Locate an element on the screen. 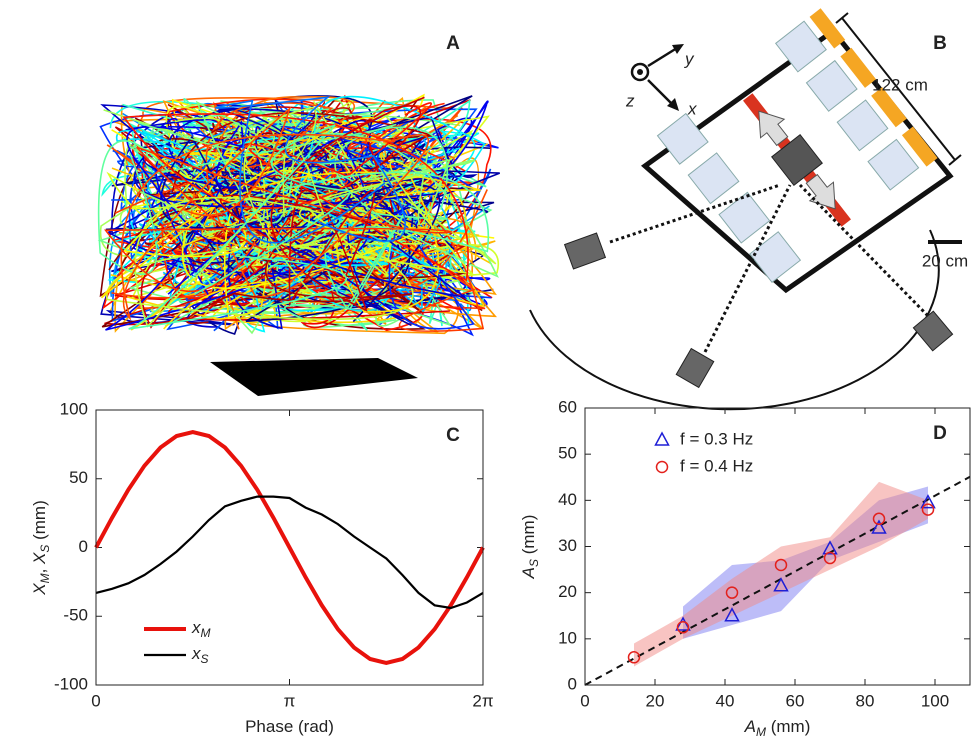  floor-plate is located at coordinates (314, 377).